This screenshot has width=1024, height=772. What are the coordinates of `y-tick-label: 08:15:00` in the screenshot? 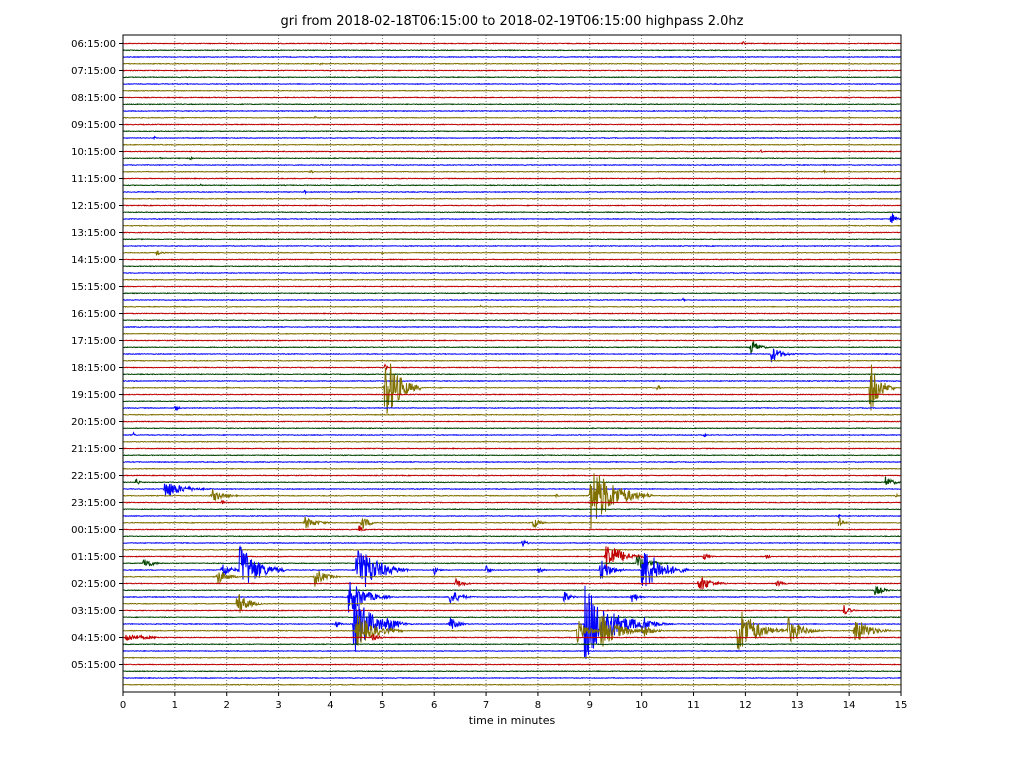 It's located at (93, 98).